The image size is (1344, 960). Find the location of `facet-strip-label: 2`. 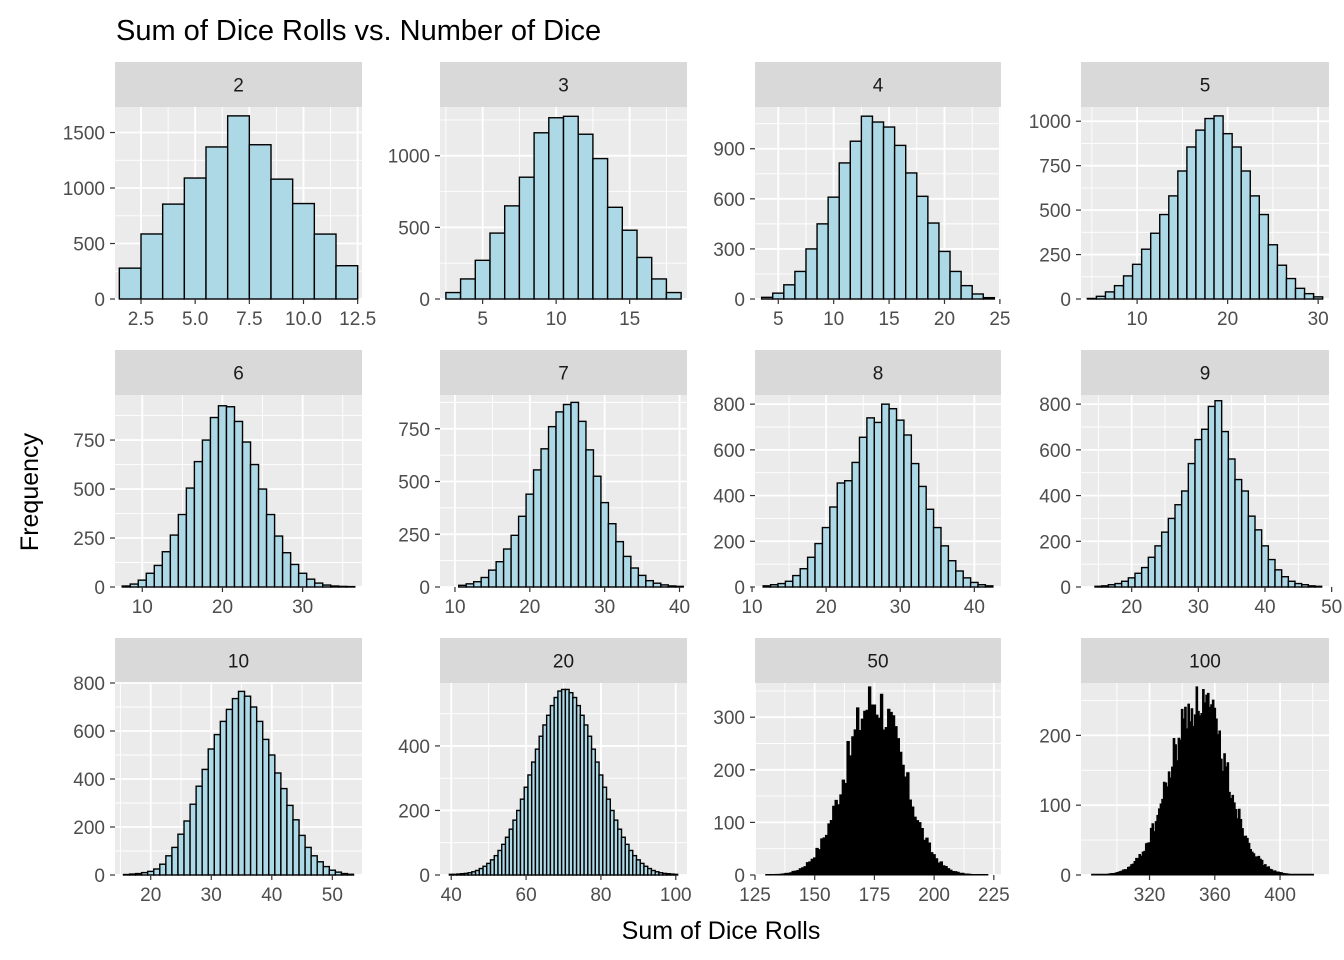

facet-strip-label: 2 is located at coordinates (238, 86).